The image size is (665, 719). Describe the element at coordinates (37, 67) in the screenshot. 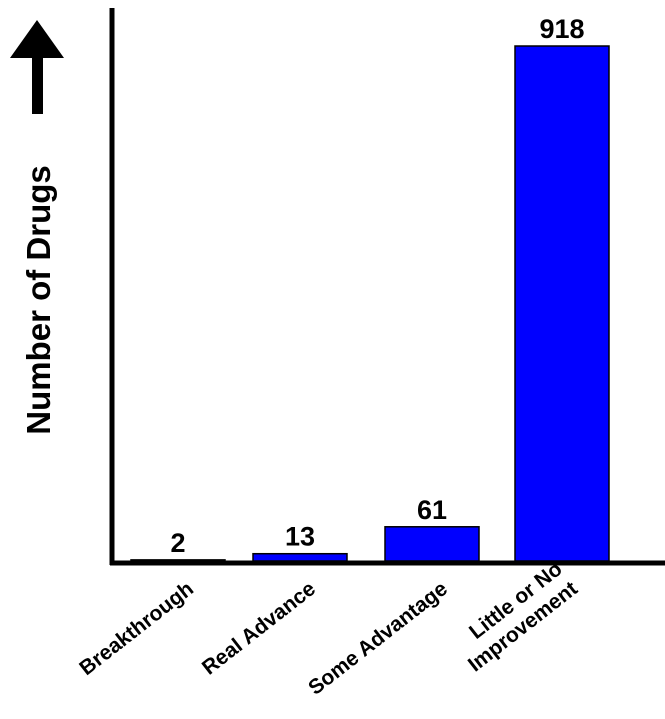

I see `up-arrow-icon` at that location.